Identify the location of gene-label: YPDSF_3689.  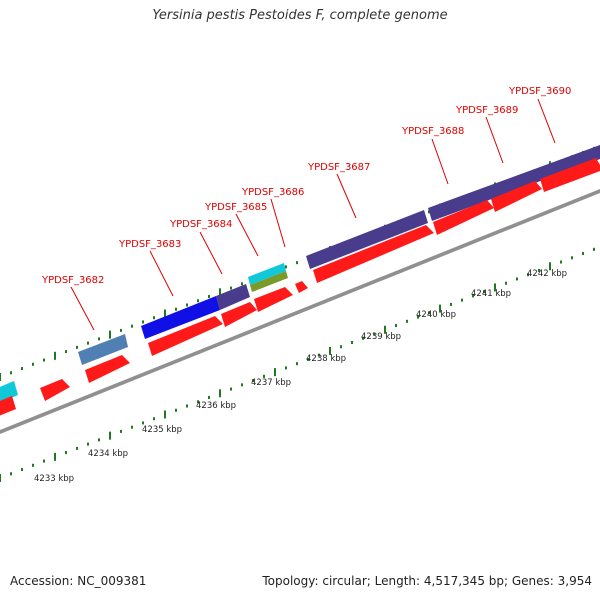
(486, 110).